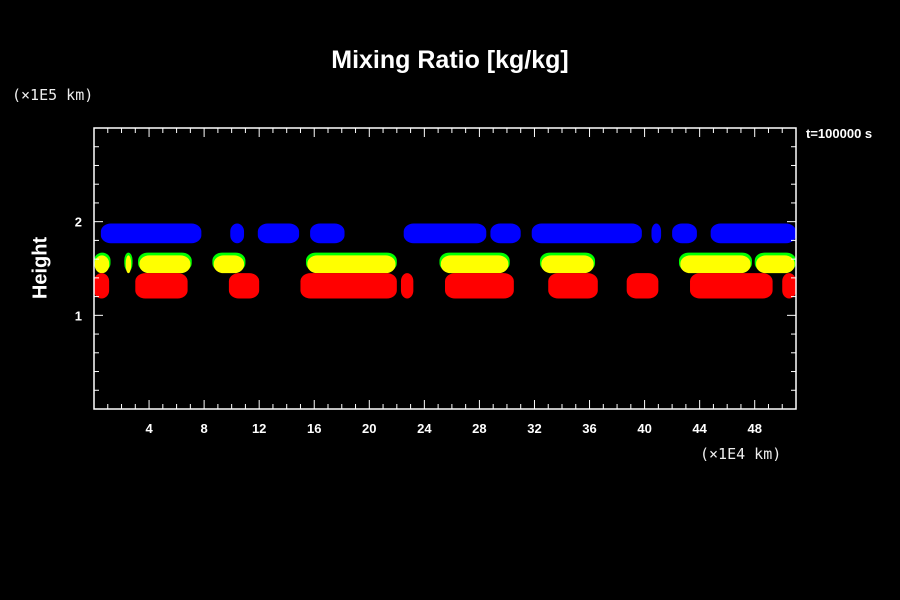  I want to click on data-layers, so click(445, 261).